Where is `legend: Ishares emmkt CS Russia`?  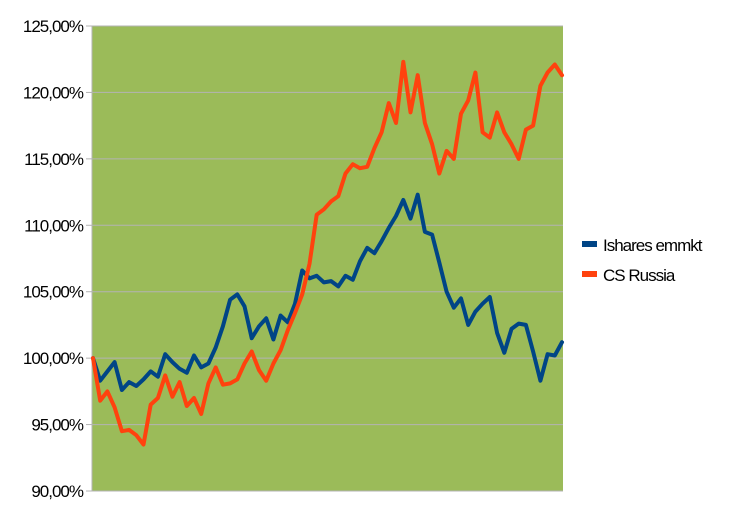 legend: Ishares emmkt CS Russia is located at coordinates (643, 260).